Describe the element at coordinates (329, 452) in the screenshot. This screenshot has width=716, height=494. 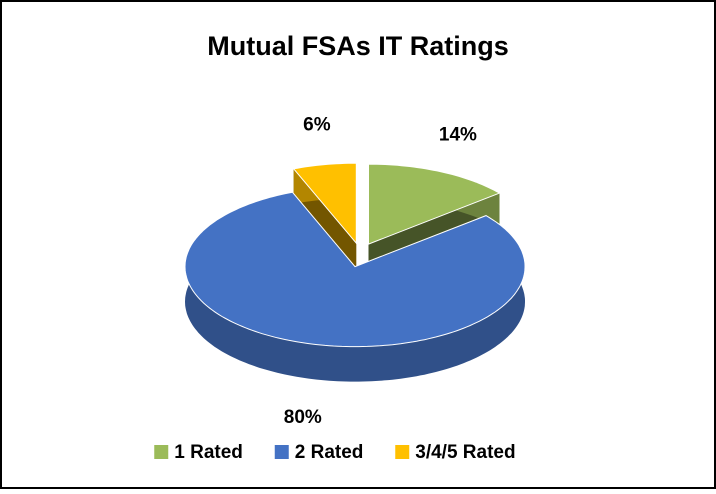
I see `legend-label: 2 Rated` at that location.